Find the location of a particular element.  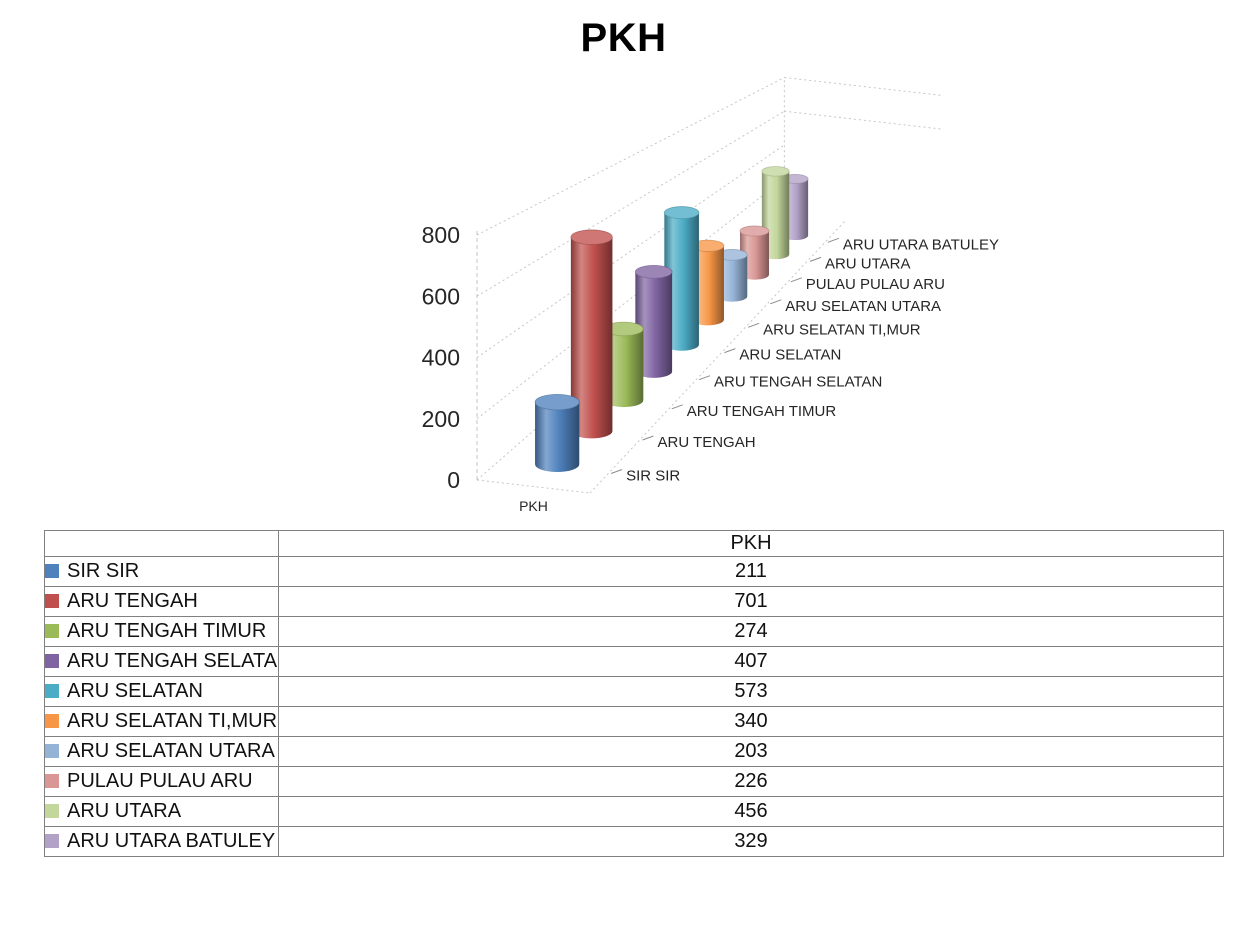

table-row: ARU SELATAN TI,MUR 340 is located at coordinates (634, 721).